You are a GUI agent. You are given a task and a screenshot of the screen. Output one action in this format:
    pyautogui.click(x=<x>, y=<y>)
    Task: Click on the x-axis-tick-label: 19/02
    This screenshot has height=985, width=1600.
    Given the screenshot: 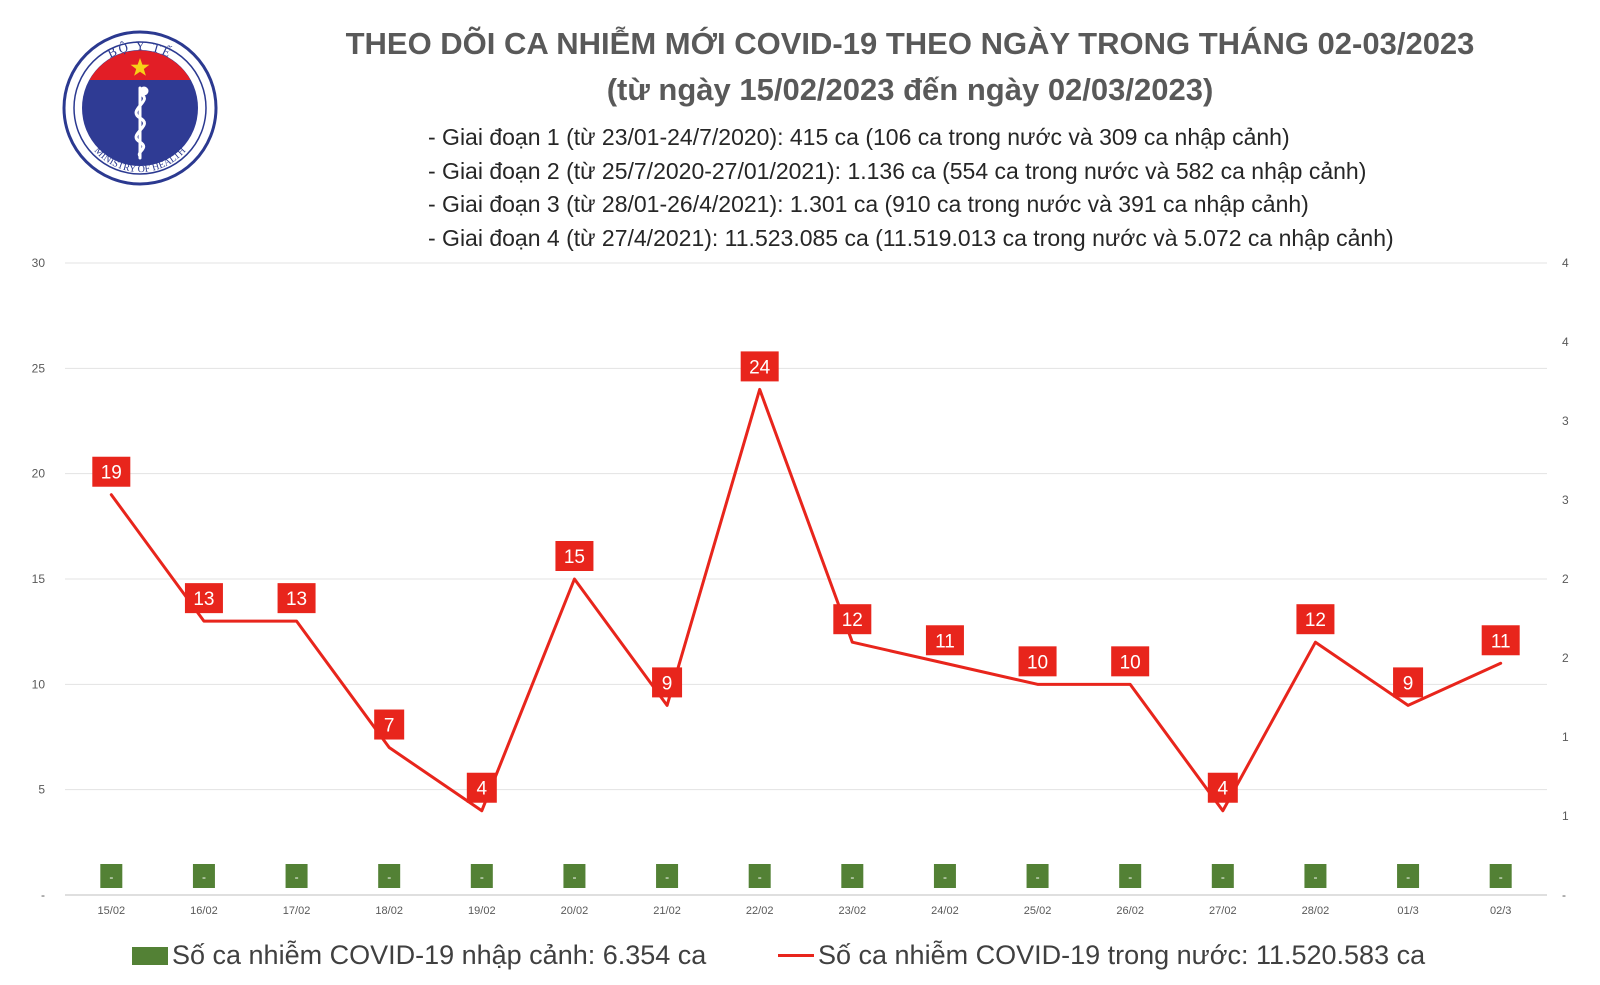 What is the action you would take?
    pyautogui.click(x=482, y=911)
    